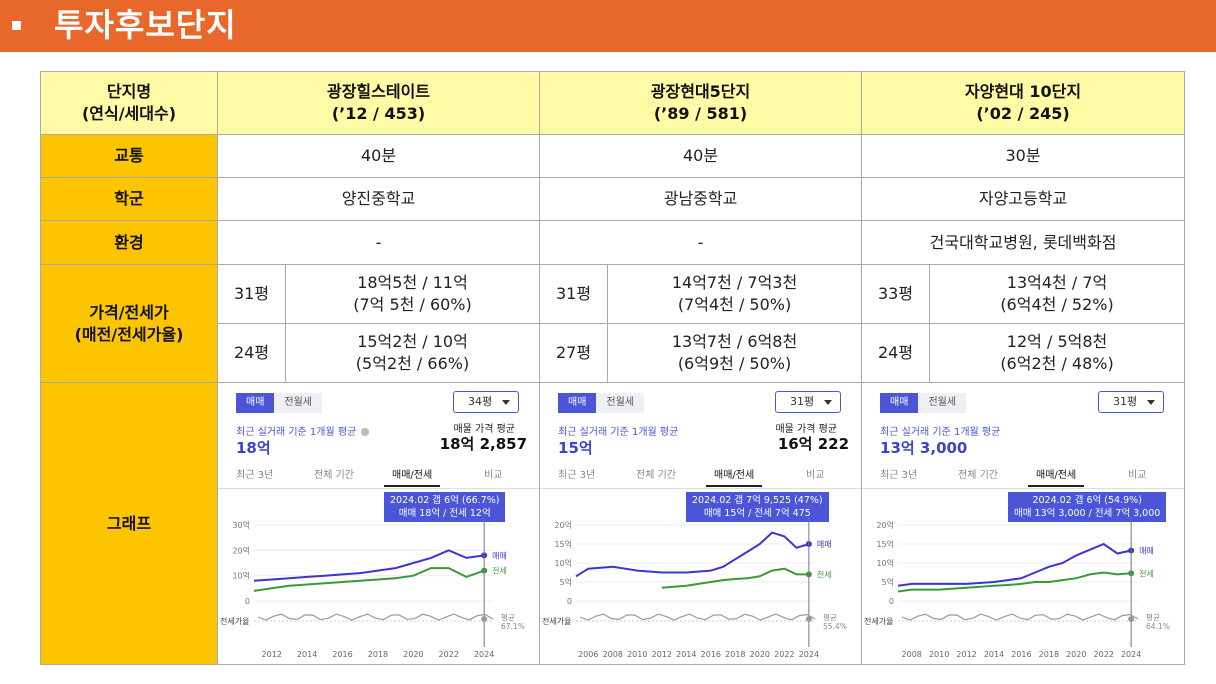  What do you see at coordinates (241, 576) in the screenshot?
I see `y-tick-label: 10억` at bounding box center [241, 576].